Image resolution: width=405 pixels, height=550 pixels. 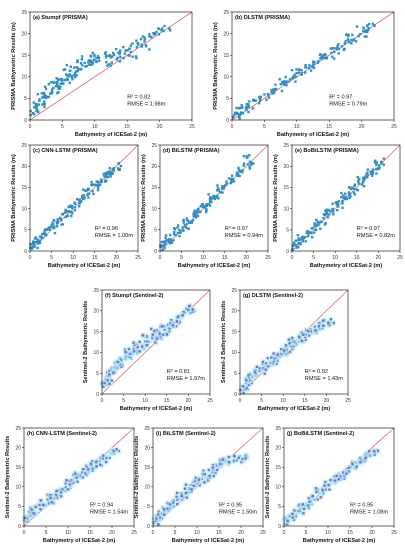 I want to click on r2-annotation: R² = 0.95, so click(x=361, y=505).